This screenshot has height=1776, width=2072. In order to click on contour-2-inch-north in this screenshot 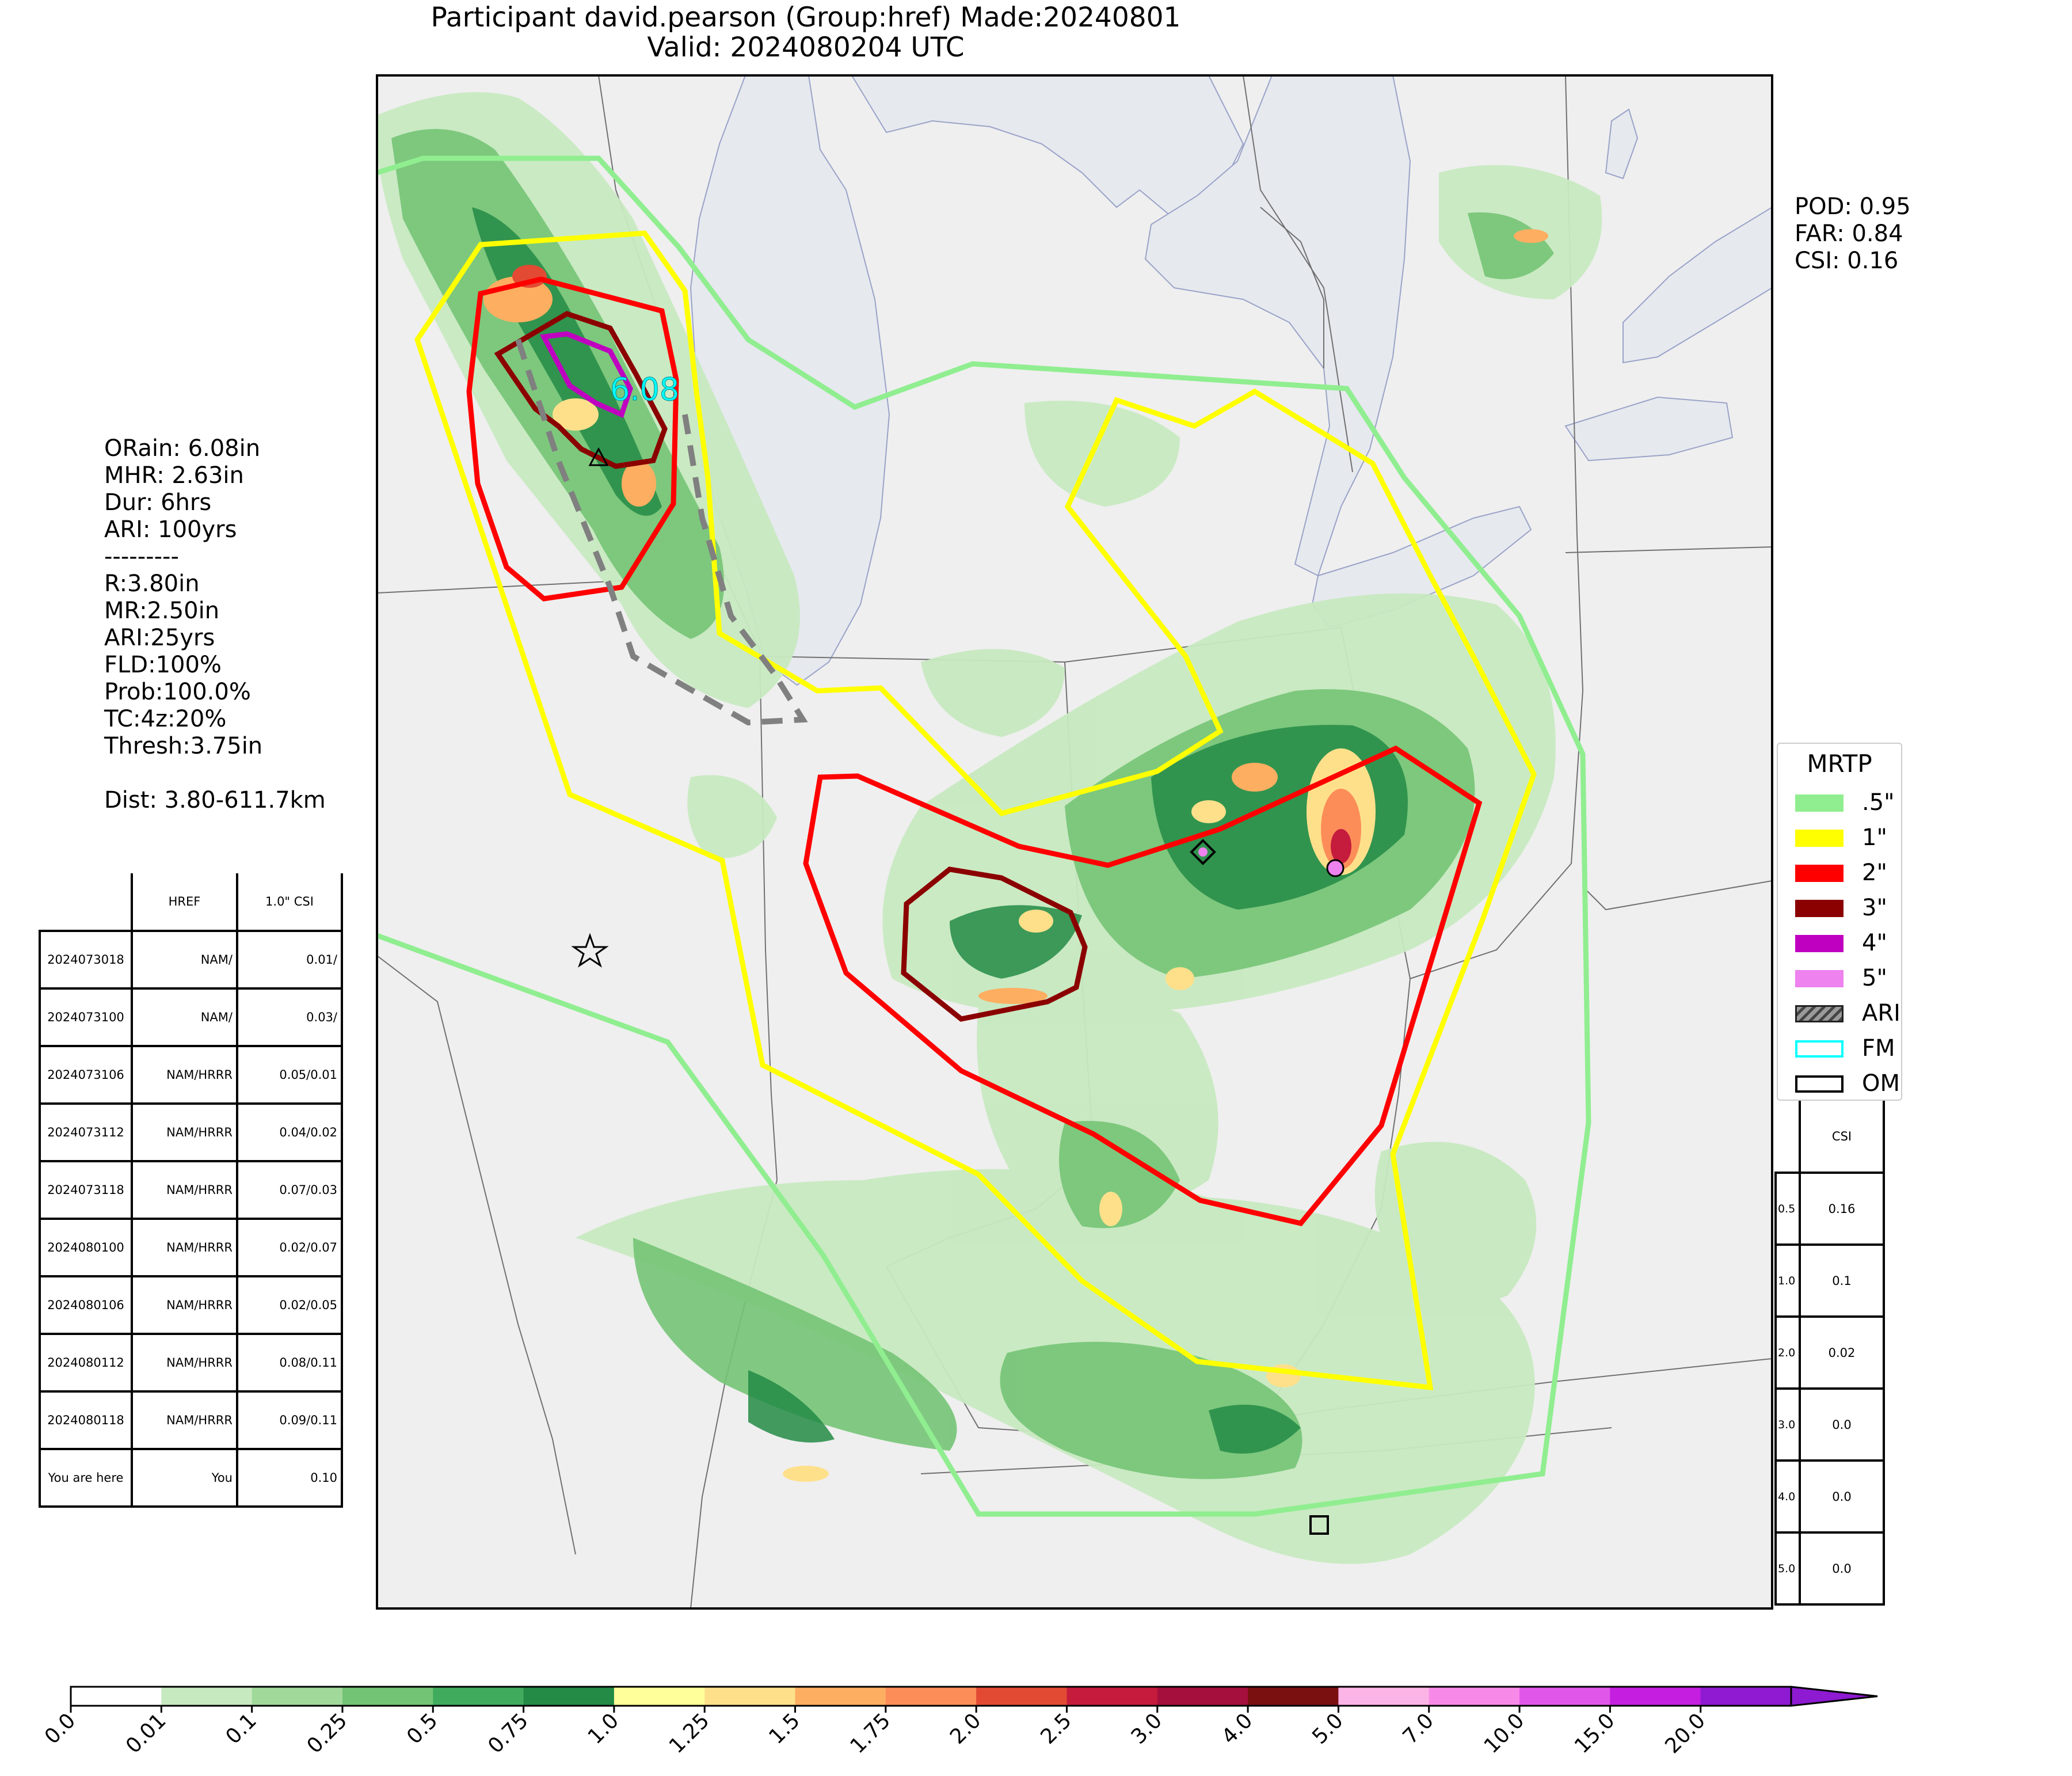, I will do `click(573, 439)`.